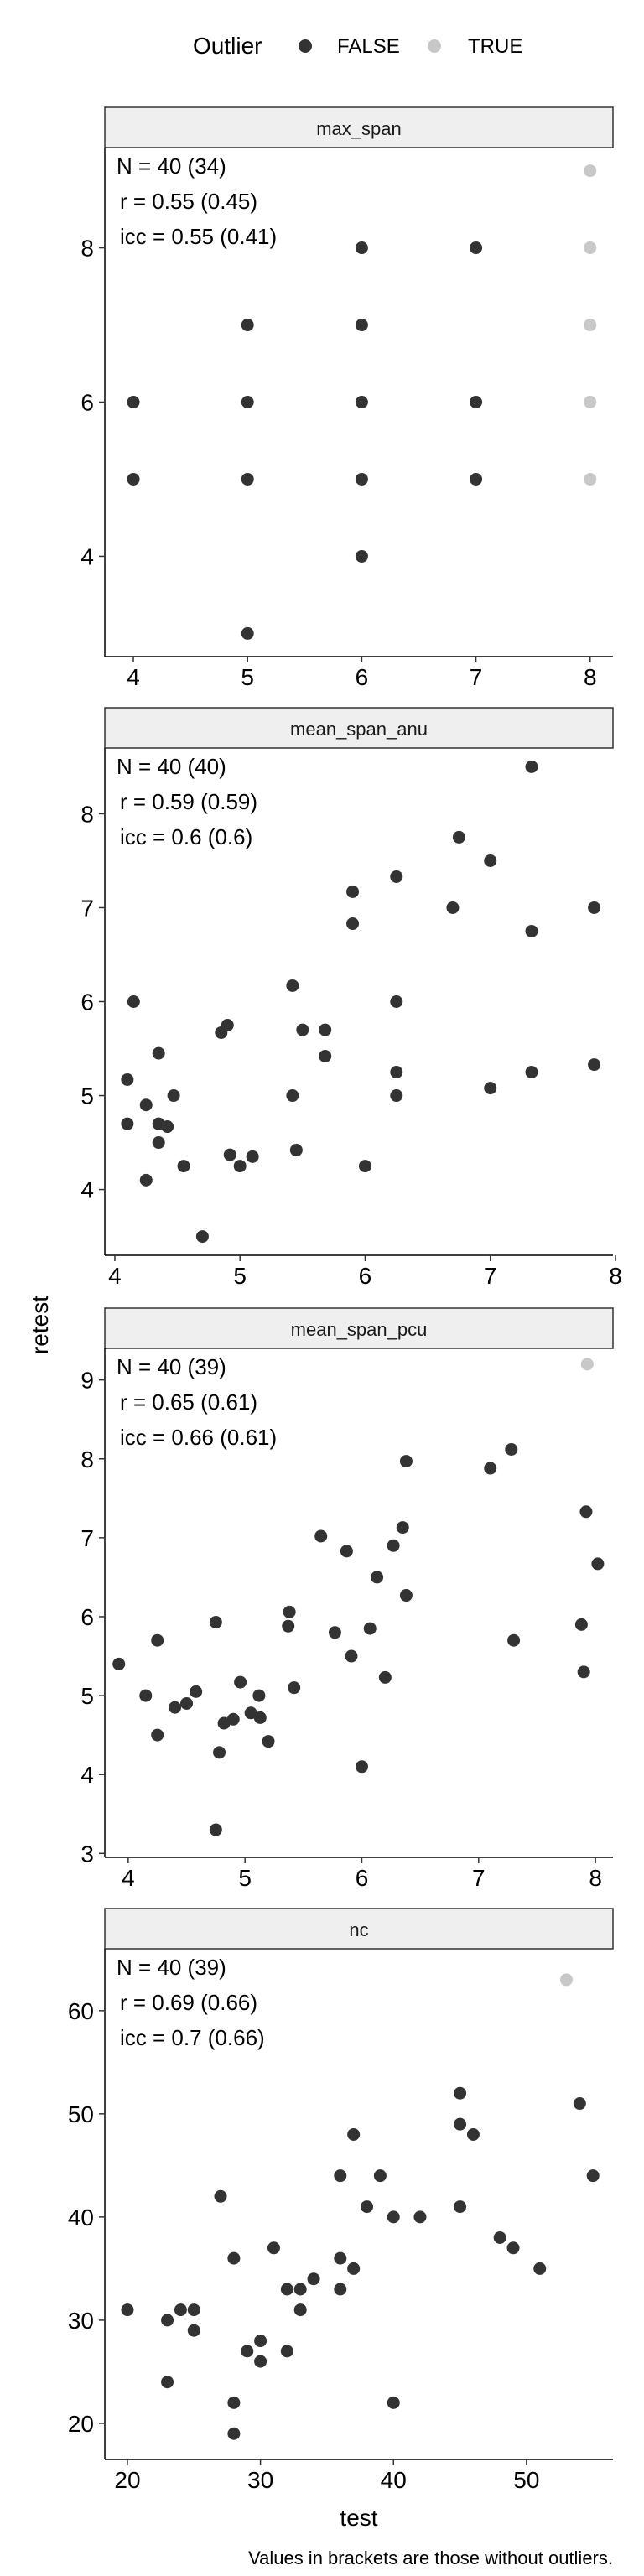 The height and width of the screenshot is (2576, 644). I want to click on legend-false-label: FALSE, so click(368, 46).